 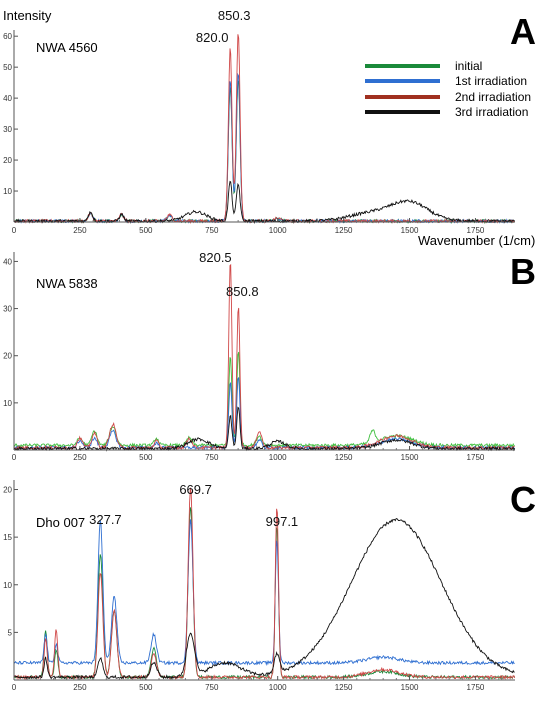 What do you see at coordinates (27, 15) in the screenshot?
I see `intensity-axis-label: Intensity` at bounding box center [27, 15].